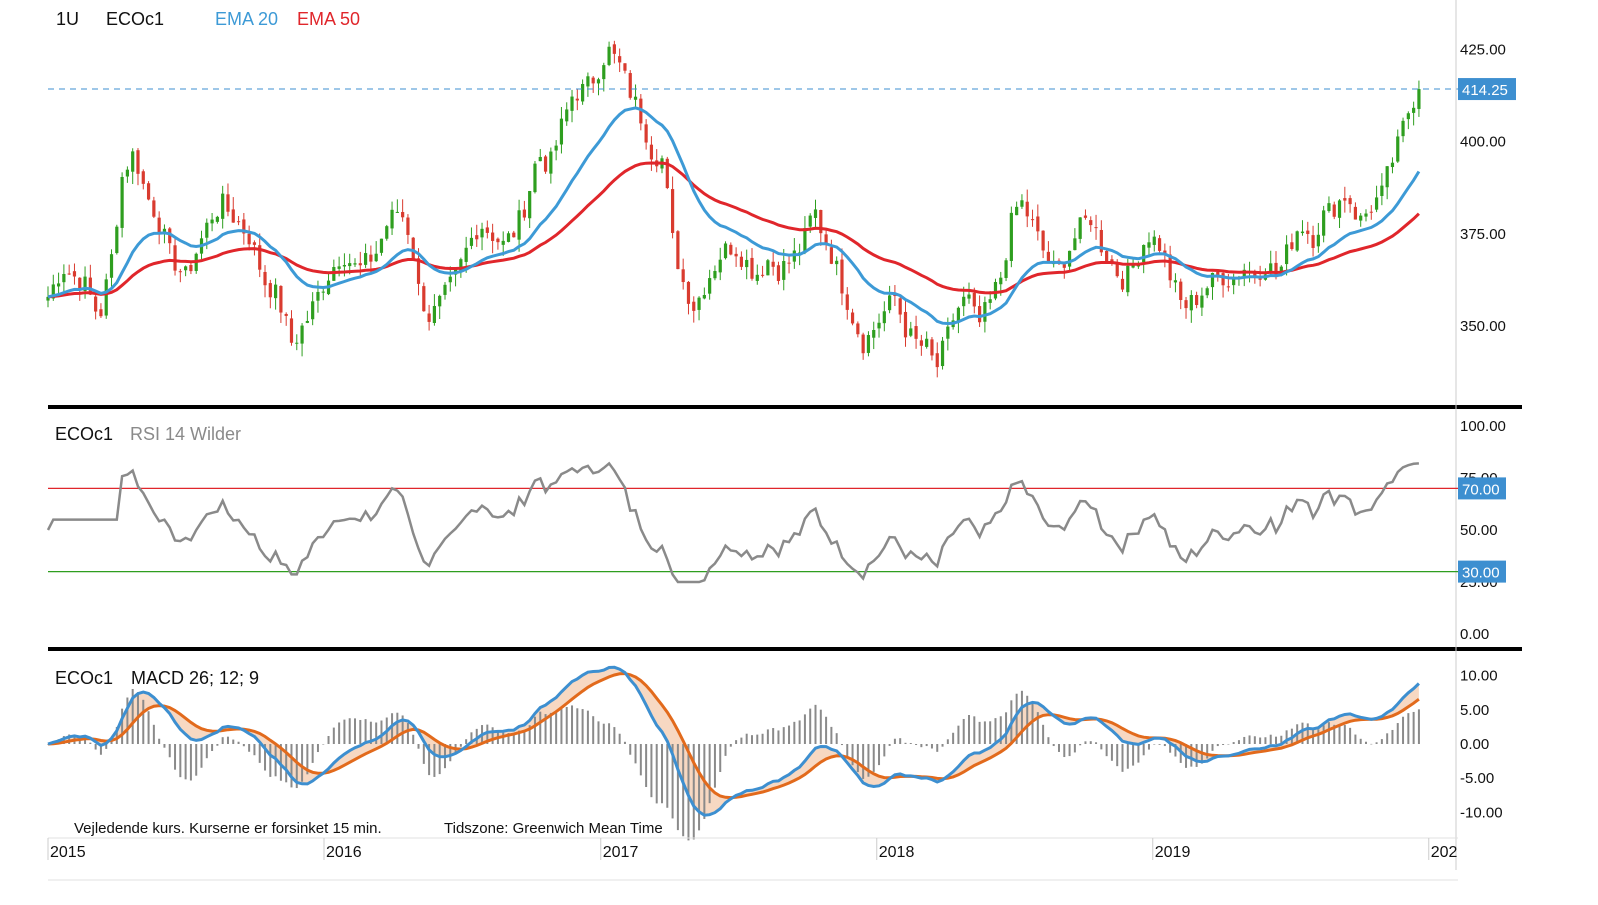  I want to click on panel-divider, so click(785, 407).